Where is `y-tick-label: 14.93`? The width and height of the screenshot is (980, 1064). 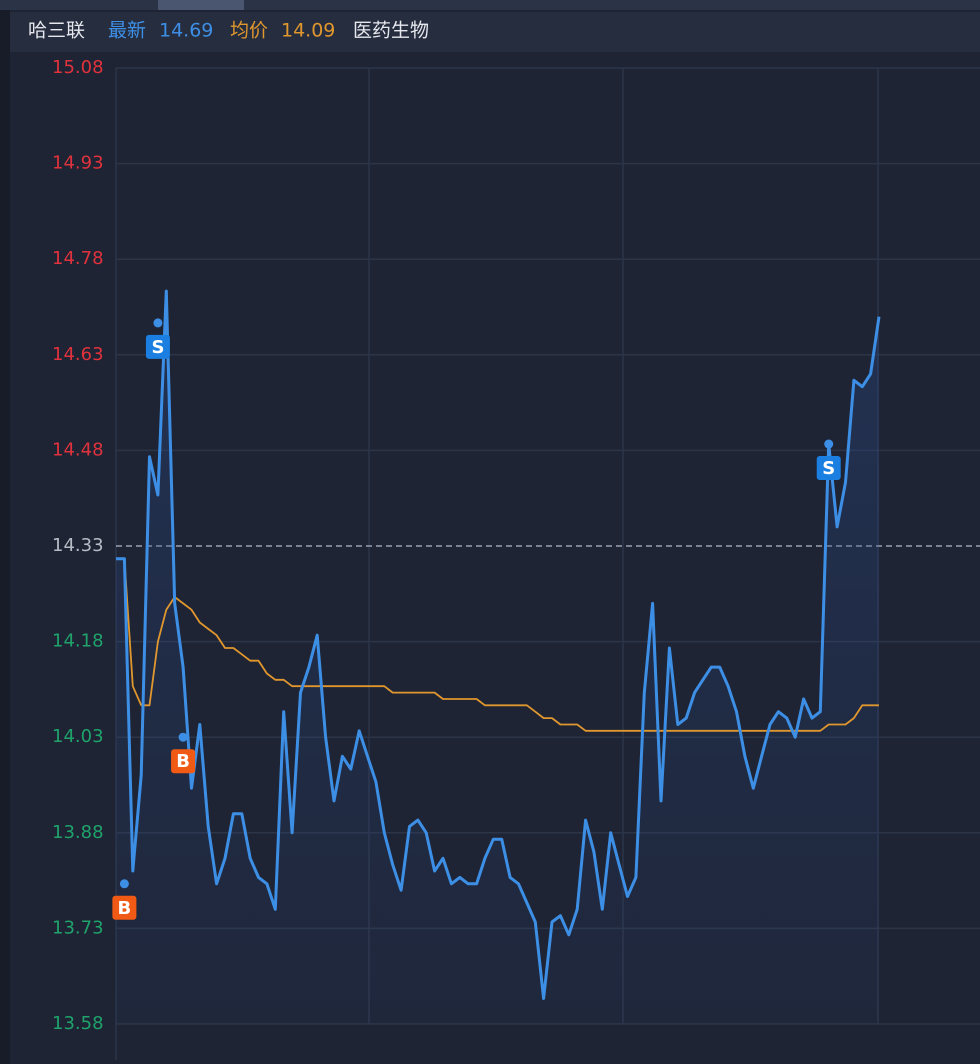 y-tick-label: 14.93 is located at coordinates (78, 163).